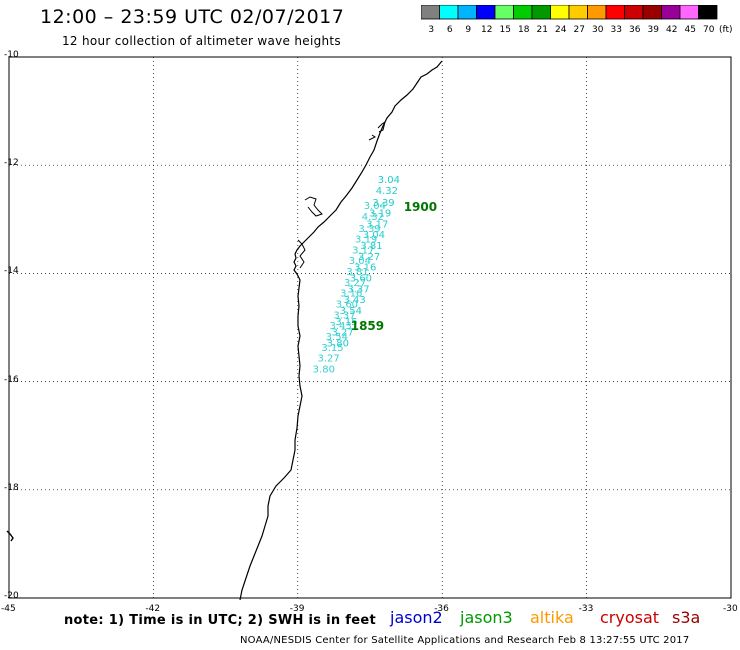 The image size is (740, 650). I want to click on satellite-jason2: jason2, so click(416, 617).